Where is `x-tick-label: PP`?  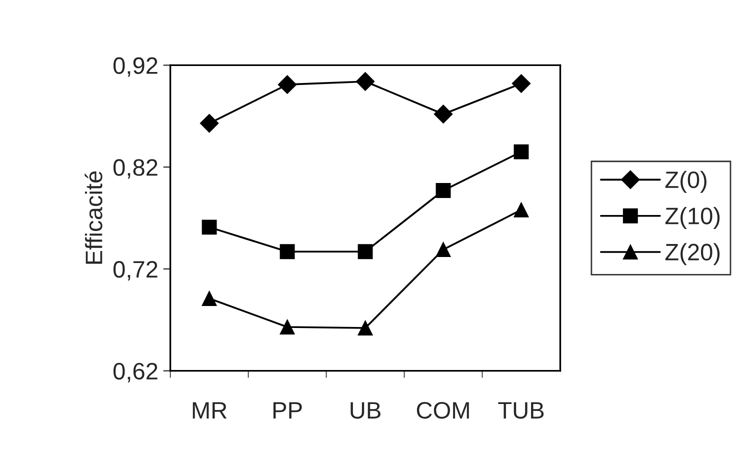
x-tick-label: PP is located at coordinates (287, 410).